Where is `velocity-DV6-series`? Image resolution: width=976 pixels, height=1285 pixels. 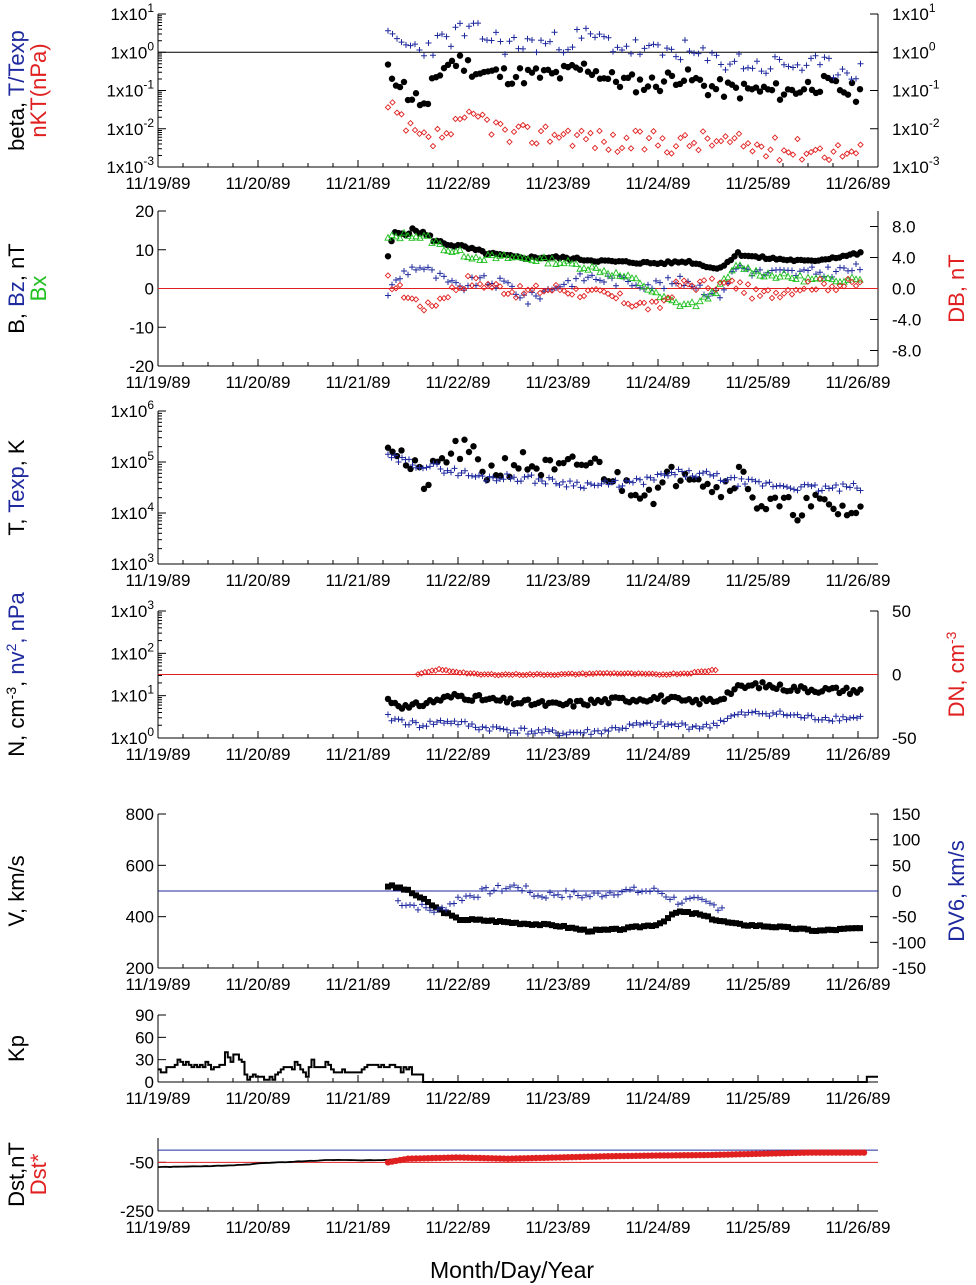
velocity-DV6-series is located at coordinates (560, 899).